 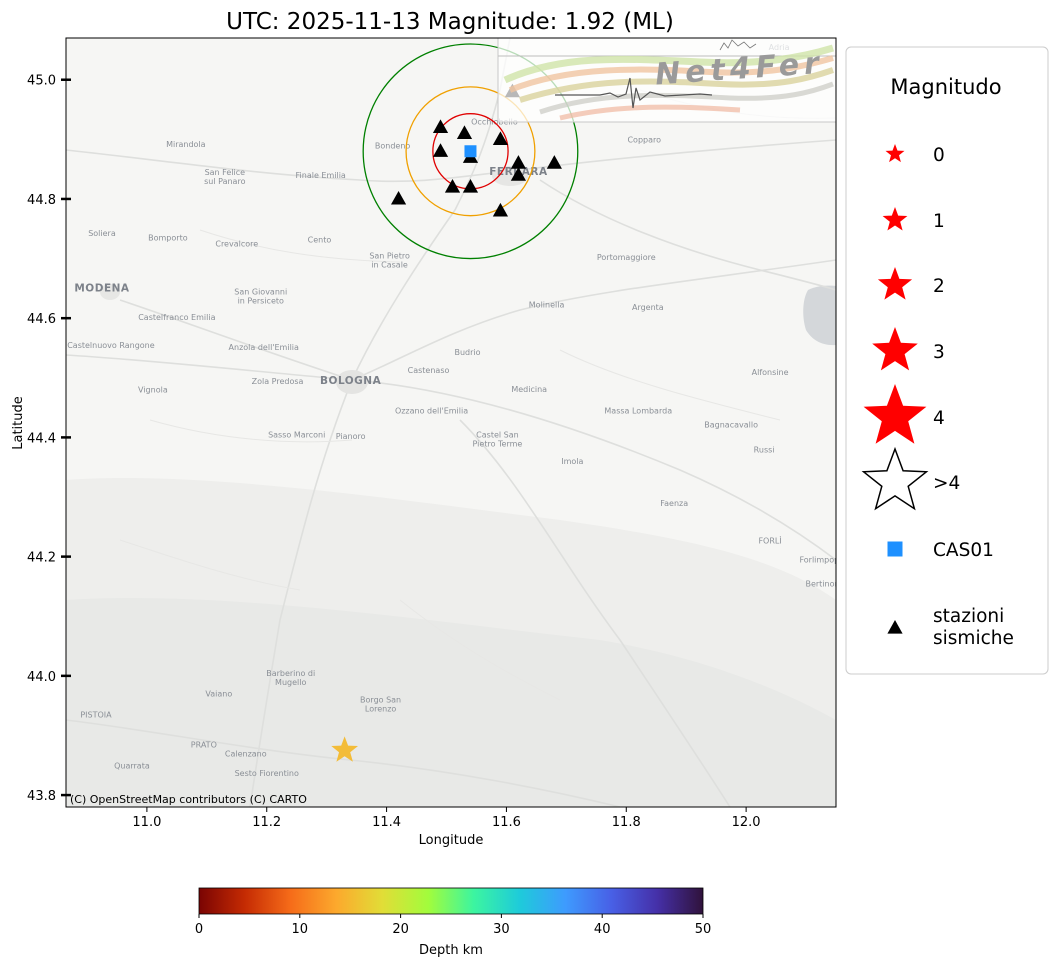 I want to click on legend-label: CAS01, so click(x=963, y=550).